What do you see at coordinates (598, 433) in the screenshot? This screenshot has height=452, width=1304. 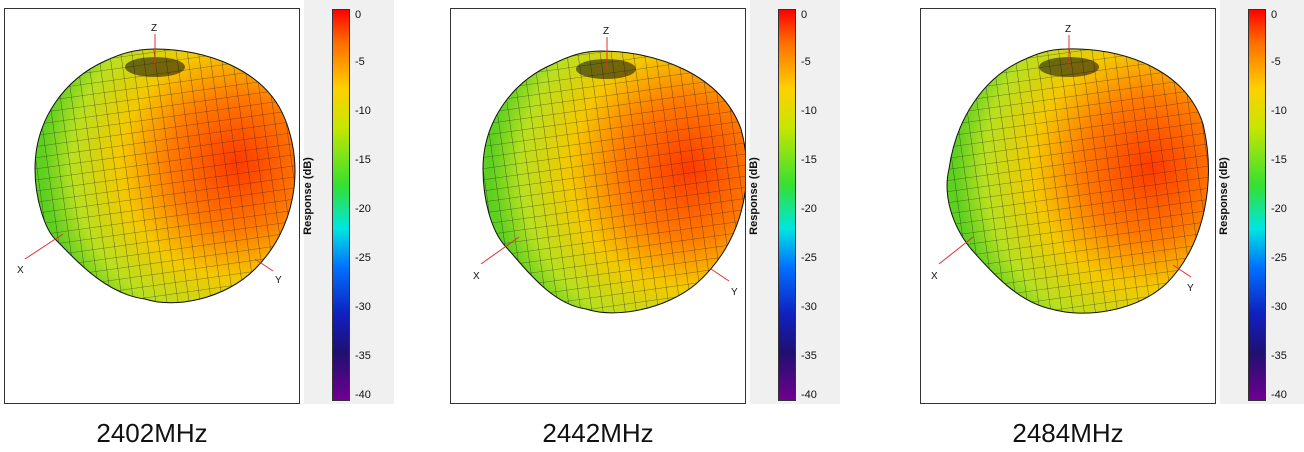 I see `frequency-label: 2442MHz` at bounding box center [598, 433].